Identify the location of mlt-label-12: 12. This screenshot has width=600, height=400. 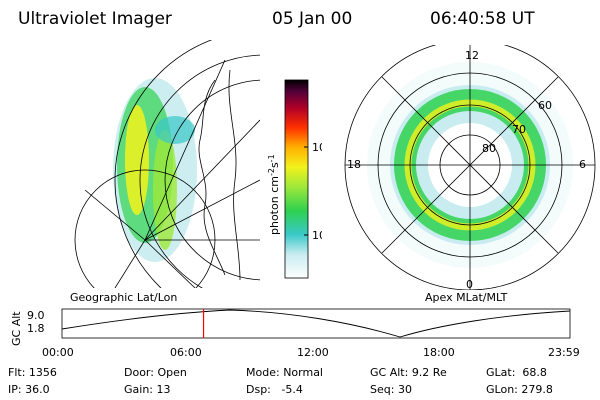
(472, 55).